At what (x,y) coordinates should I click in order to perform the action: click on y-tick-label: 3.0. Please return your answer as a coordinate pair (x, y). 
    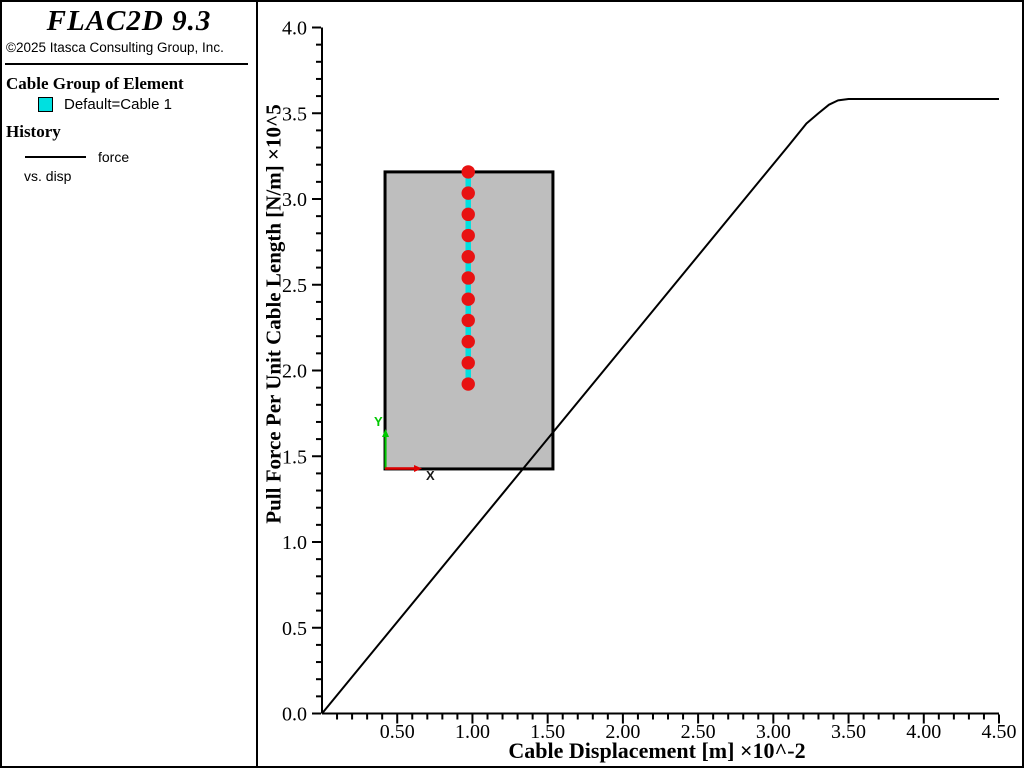
    Looking at the image, I should click on (294, 200).